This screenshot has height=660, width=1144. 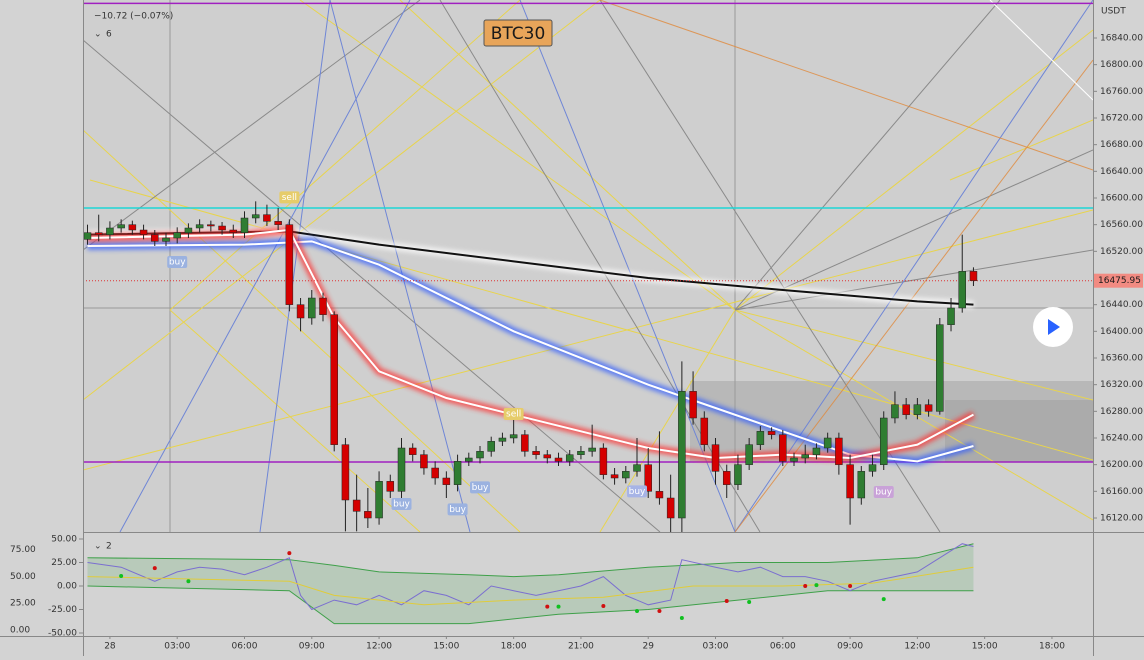 What do you see at coordinates (109, 35) in the screenshot?
I see `indicator-count: 6` at bounding box center [109, 35].